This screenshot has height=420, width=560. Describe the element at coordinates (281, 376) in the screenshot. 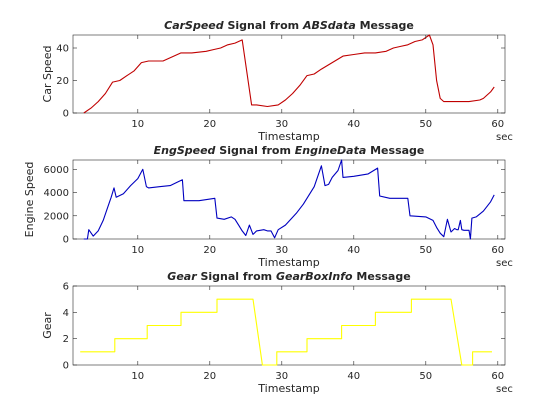

I see `gear-x-tick-label: 30` at that location.